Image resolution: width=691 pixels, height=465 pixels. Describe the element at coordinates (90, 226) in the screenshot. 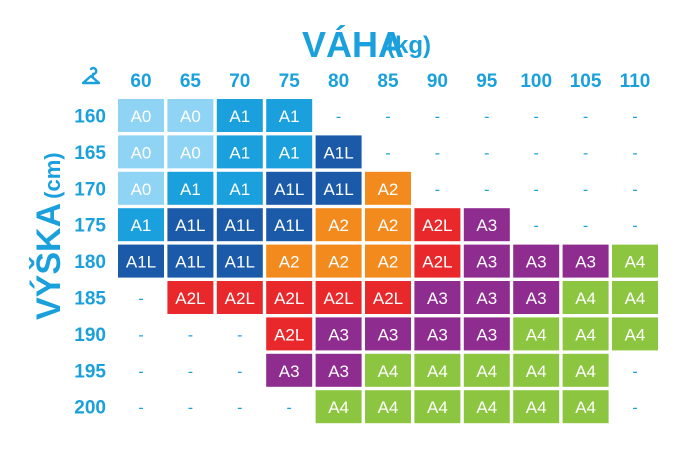

I see `height-header: 175` at that location.